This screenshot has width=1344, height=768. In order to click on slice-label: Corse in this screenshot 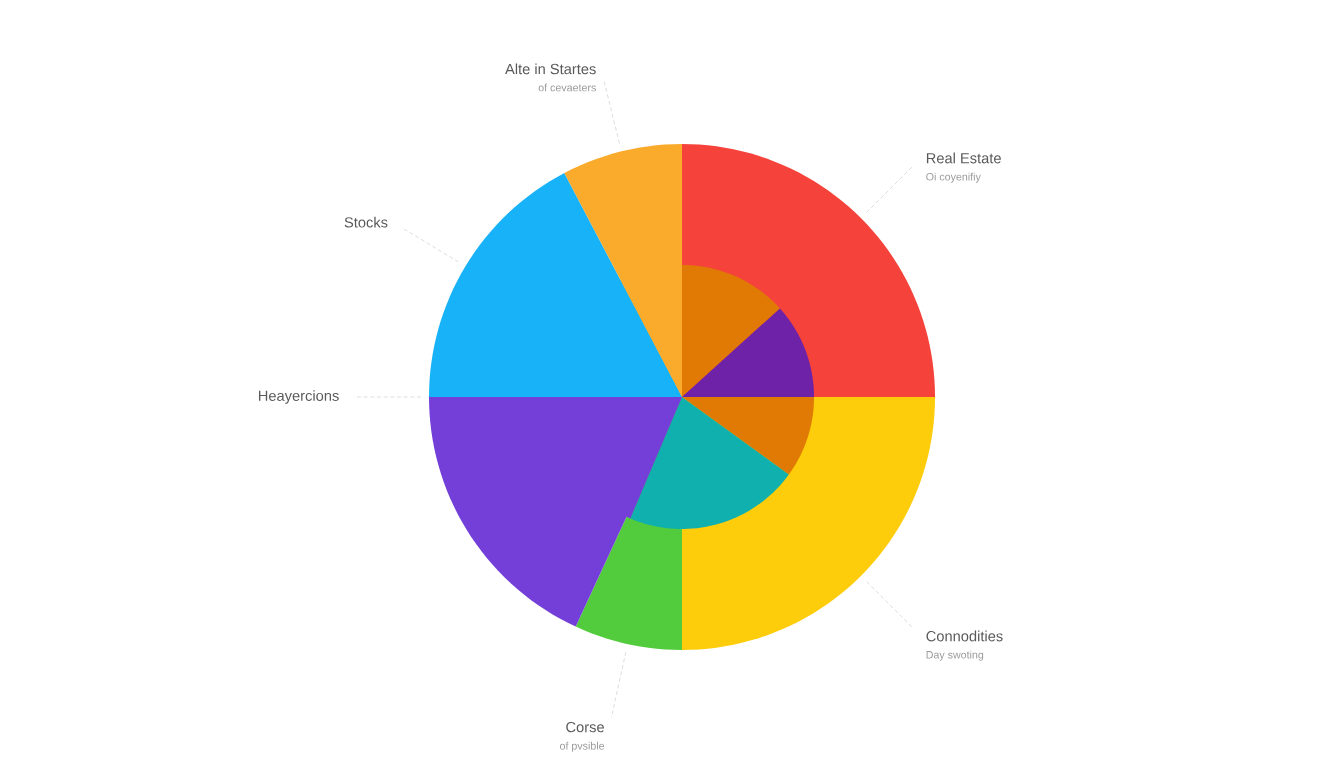, I will do `click(585, 727)`.